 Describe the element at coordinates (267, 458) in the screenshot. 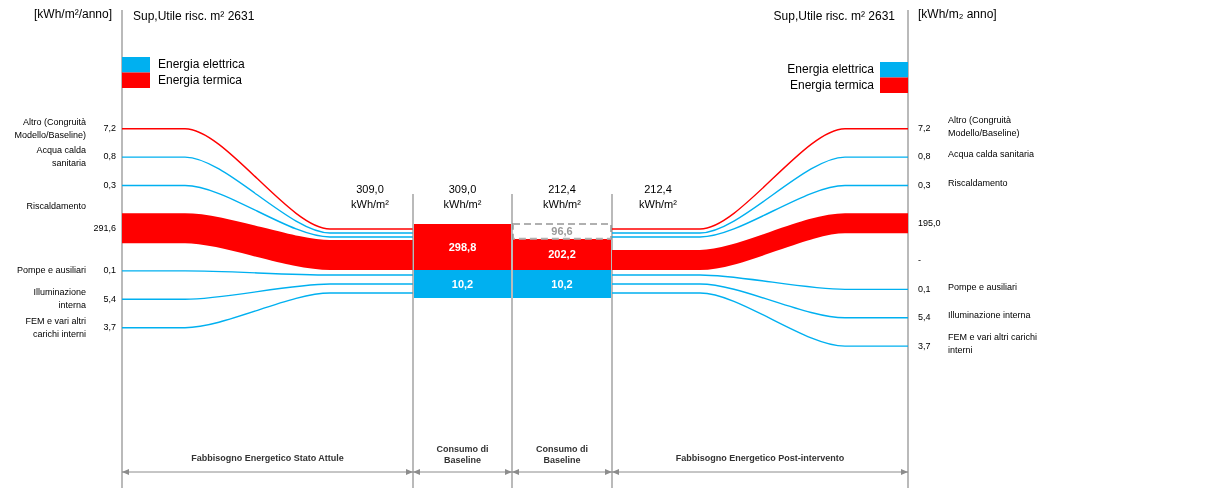

I see `text: Fabbisogno Energetico Stato Attule` at that location.